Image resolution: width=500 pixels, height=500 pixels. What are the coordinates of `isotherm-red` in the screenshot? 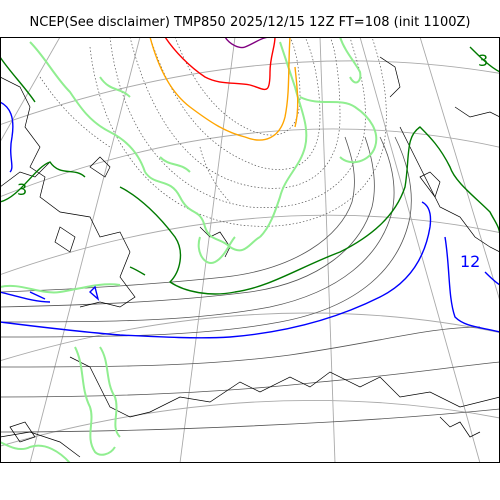 It's located at (220, 64).